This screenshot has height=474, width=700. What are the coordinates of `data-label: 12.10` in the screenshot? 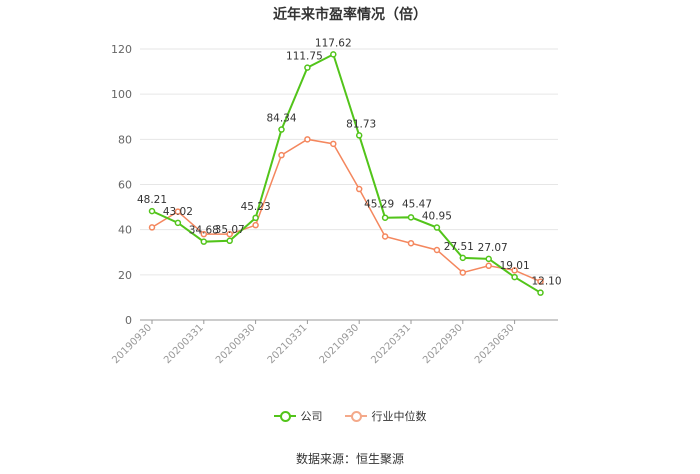 It's located at (546, 282).